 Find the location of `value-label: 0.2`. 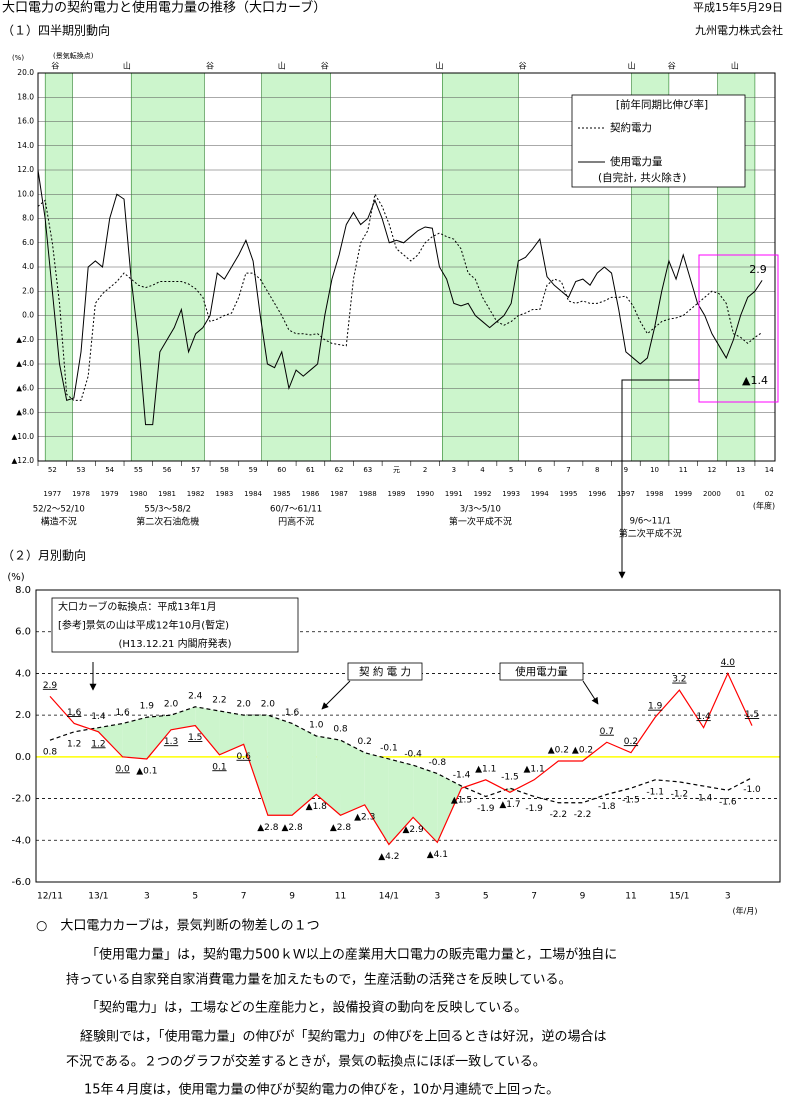

value-label: 0.2 is located at coordinates (631, 742).